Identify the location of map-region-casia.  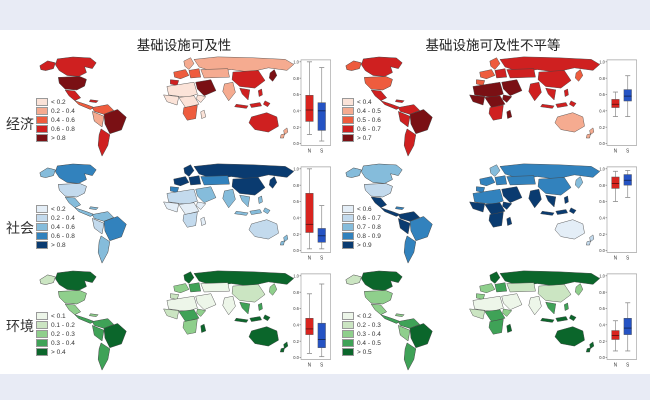
(521, 287).